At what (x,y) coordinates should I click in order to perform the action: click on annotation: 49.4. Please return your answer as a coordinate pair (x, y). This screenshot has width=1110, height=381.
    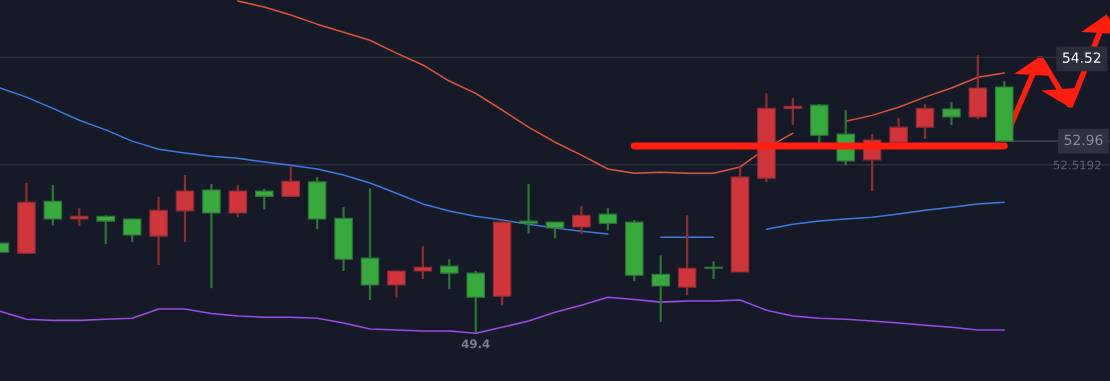
    Looking at the image, I should click on (475, 344).